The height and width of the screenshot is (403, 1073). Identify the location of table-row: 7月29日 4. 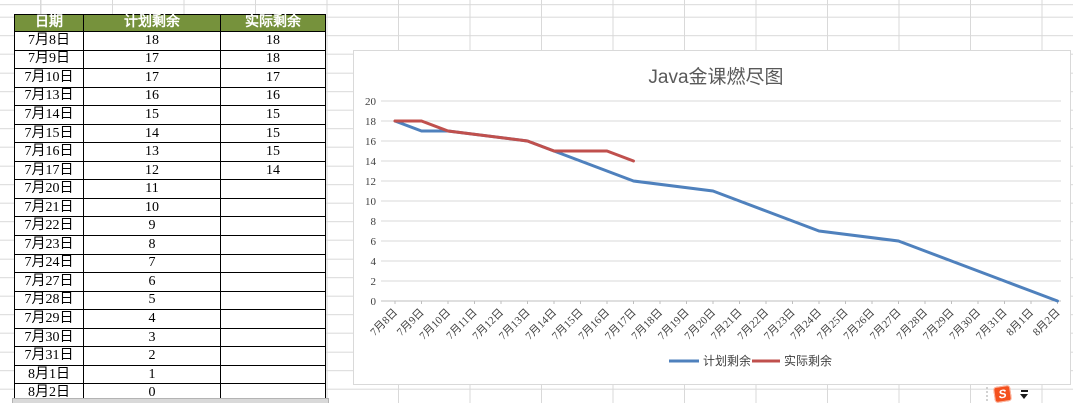
(170, 319).